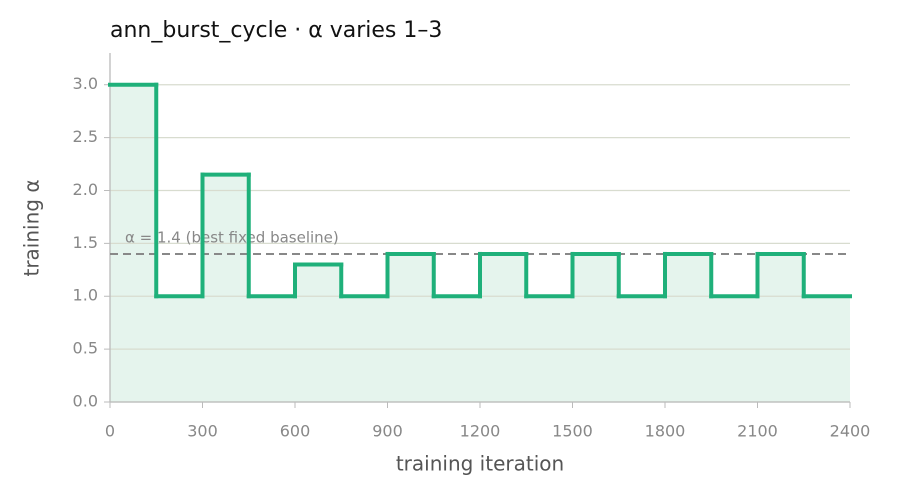 This screenshot has width=898, height=497. Describe the element at coordinates (480, 431) in the screenshot. I see `x-tick-label: 1200` at that location.